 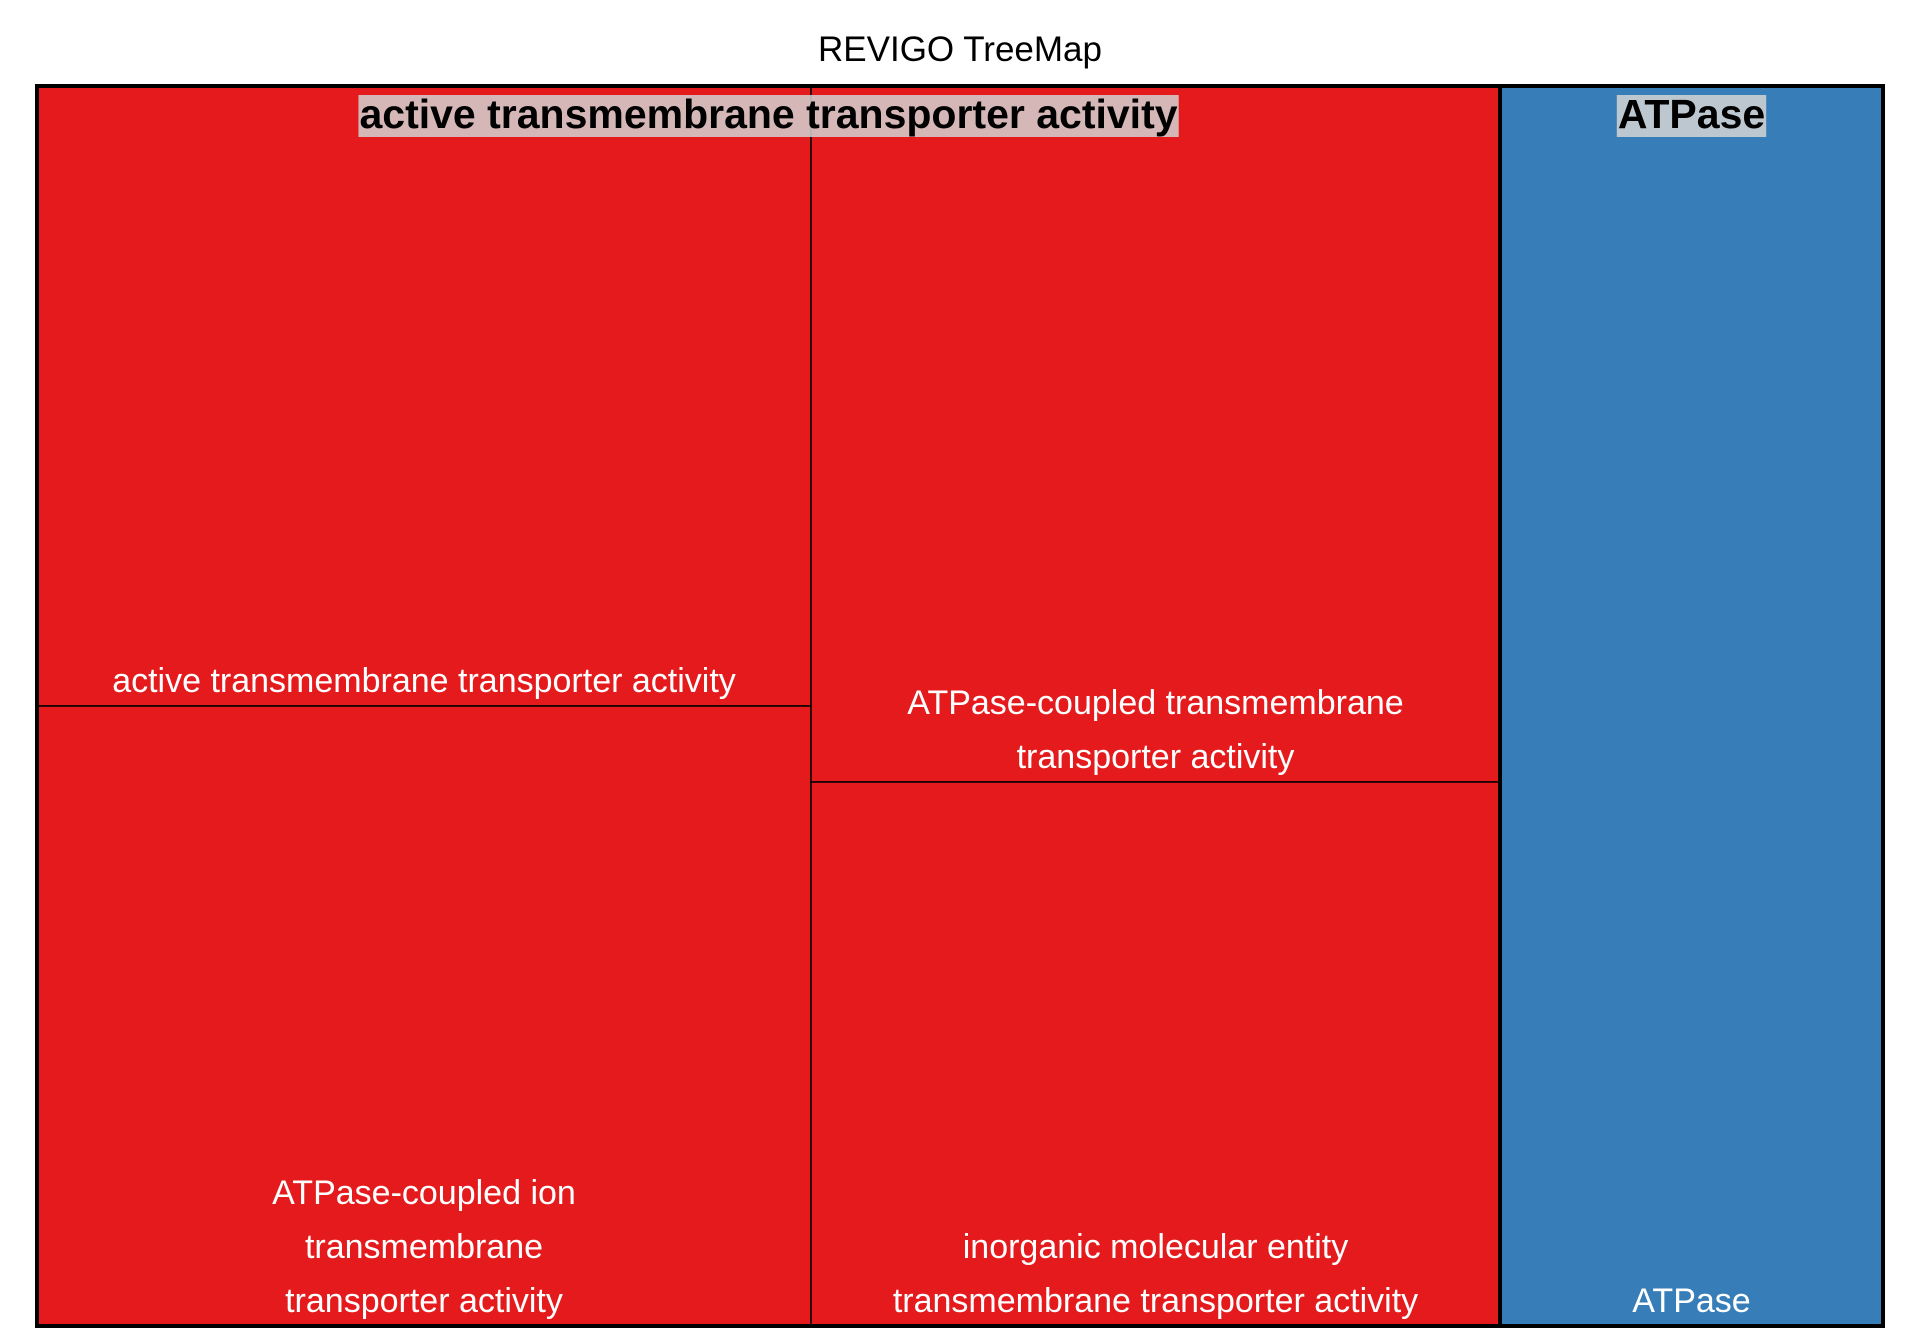 I want to click on tile-label: ATPase, so click(x=1691, y=1301).